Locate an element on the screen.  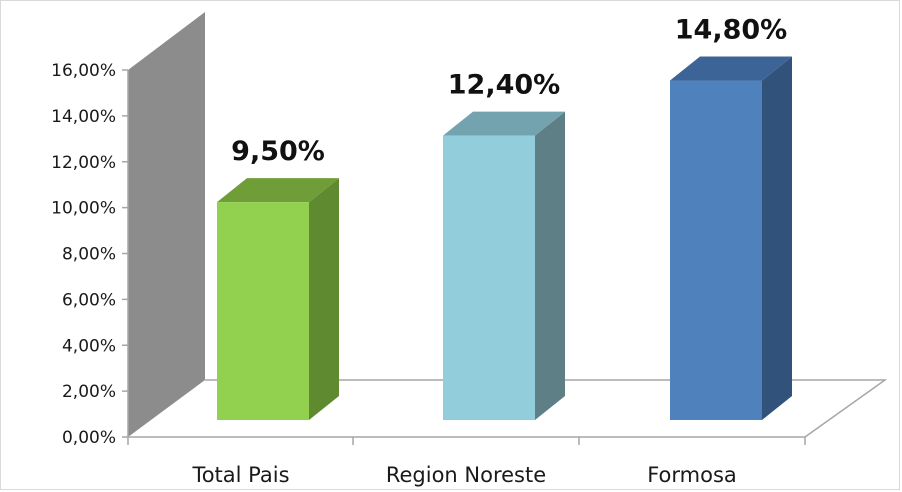
x-axis-category-label: Region Noreste is located at coordinates (466, 475).